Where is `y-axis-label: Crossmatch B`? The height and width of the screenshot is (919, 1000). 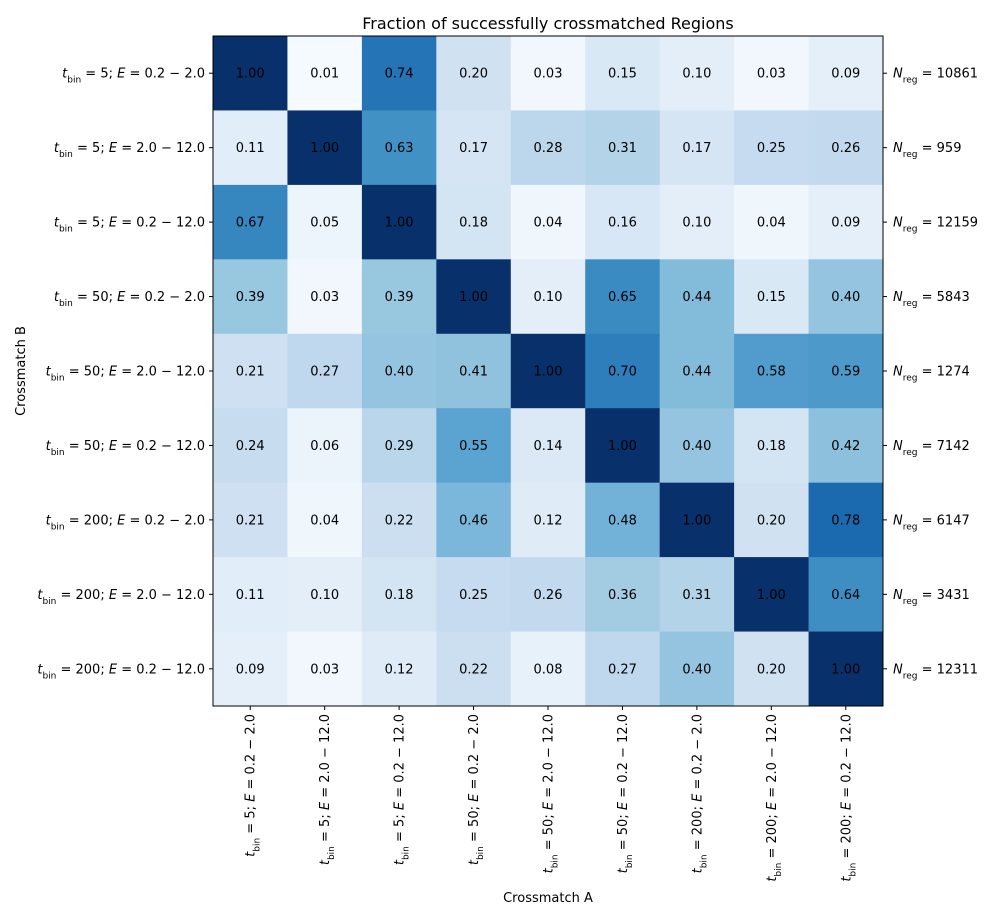 y-axis-label: Crossmatch B is located at coordinates (21, 371).